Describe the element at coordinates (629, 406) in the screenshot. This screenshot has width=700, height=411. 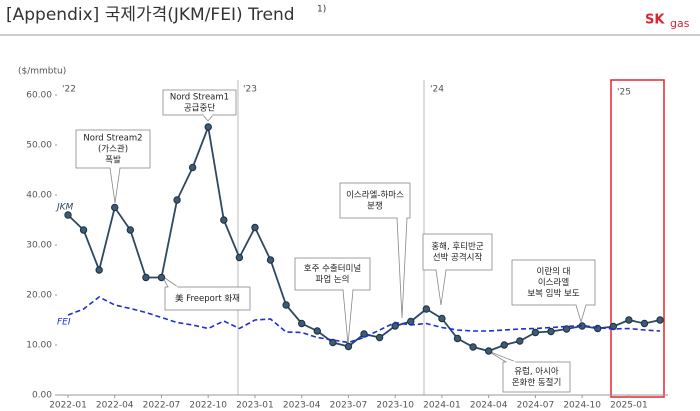
I see `x-tick-label: 2025-01` at that location.